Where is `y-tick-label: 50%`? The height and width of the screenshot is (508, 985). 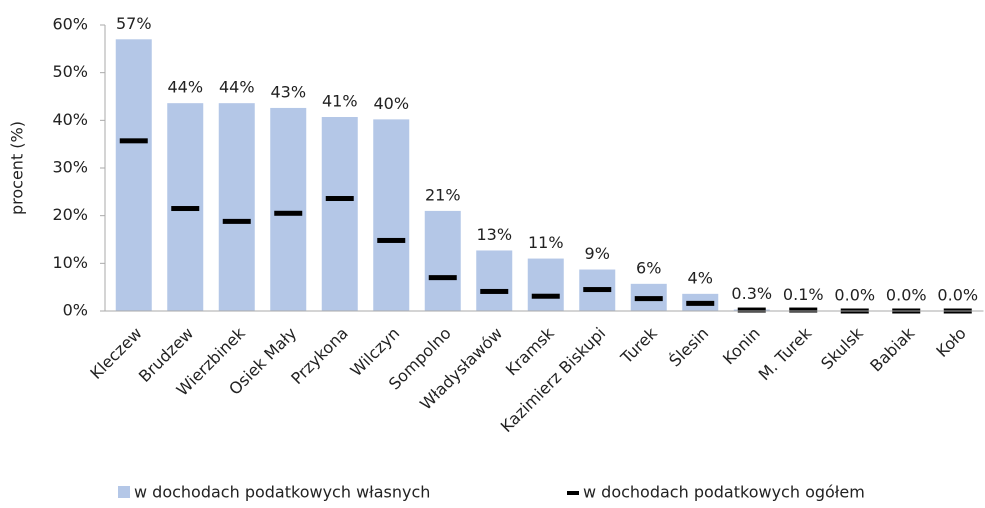
y-tick-label: 50% is located at coordinates (70, 71).